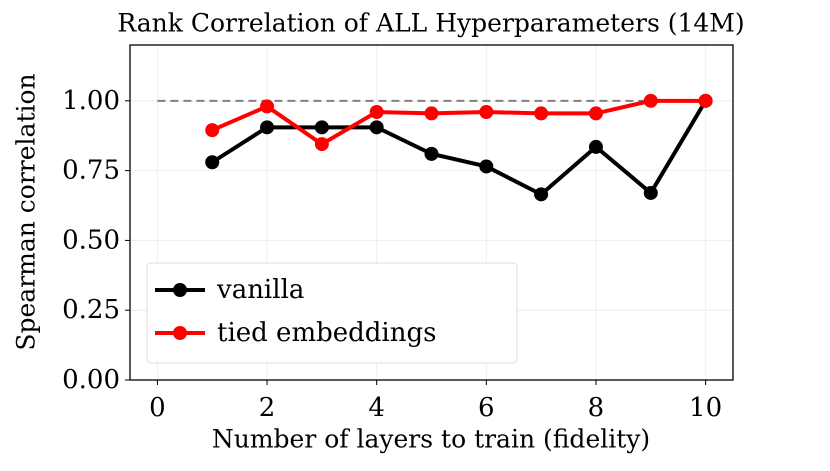  I want to click on legend-box, so click(332, 313).